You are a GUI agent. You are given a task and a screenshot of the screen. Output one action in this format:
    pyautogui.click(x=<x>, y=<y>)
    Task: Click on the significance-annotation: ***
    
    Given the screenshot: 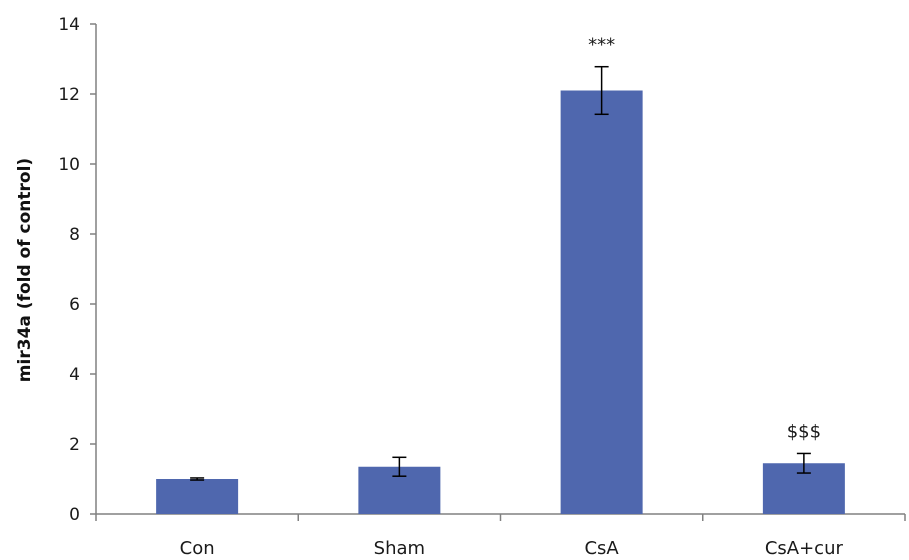 What is the action you would take?
    pyautogui.click(x=601, y=45)
    